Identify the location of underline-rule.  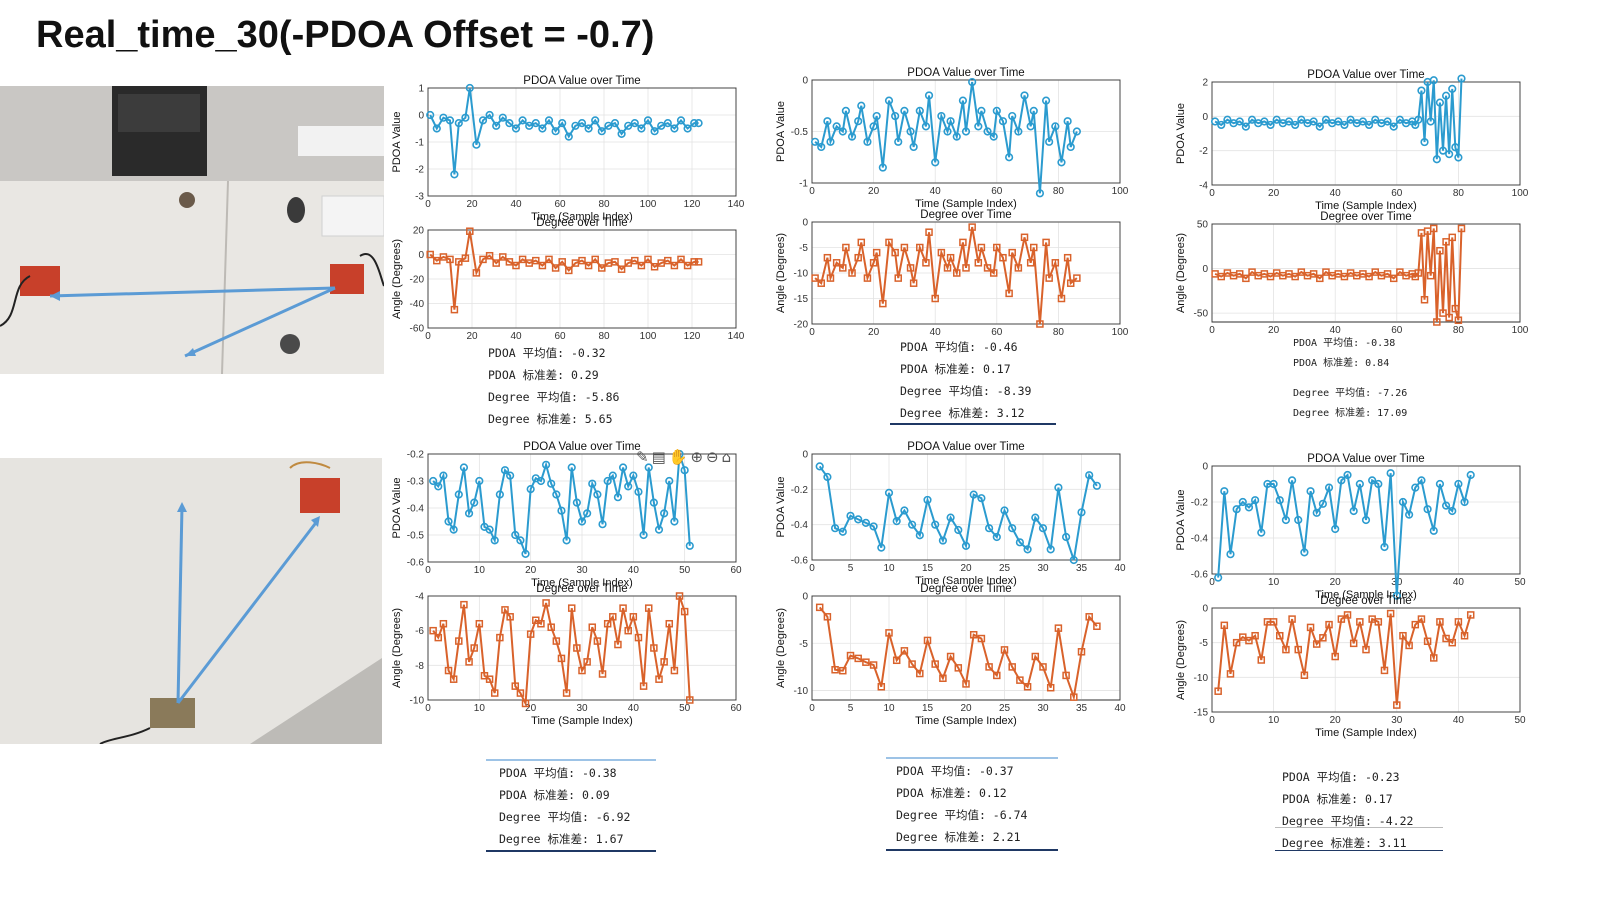
(972, 850).